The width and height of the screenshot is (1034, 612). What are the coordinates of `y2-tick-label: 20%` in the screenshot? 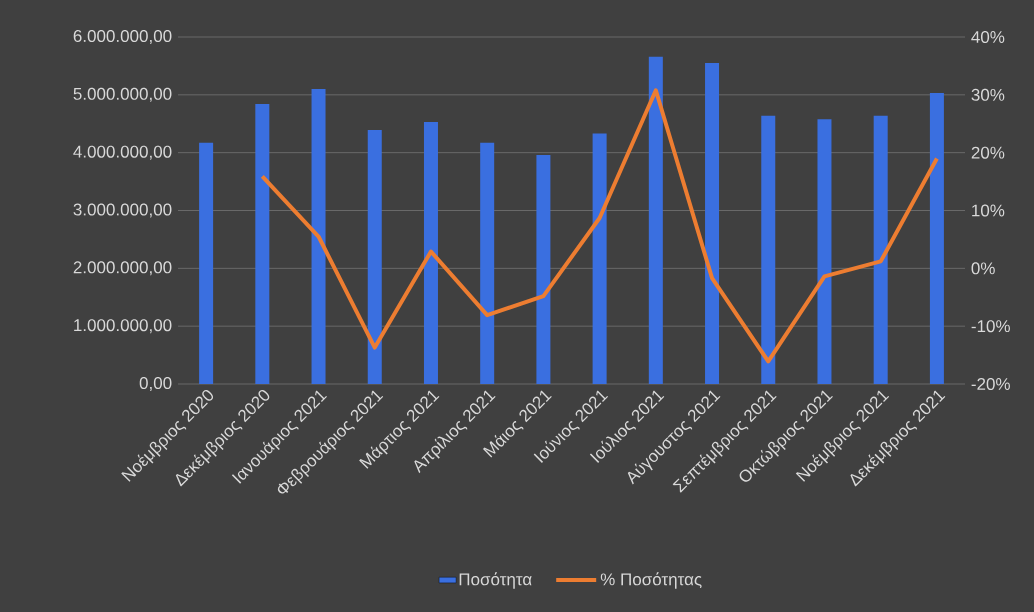 It's located at (988, 152).